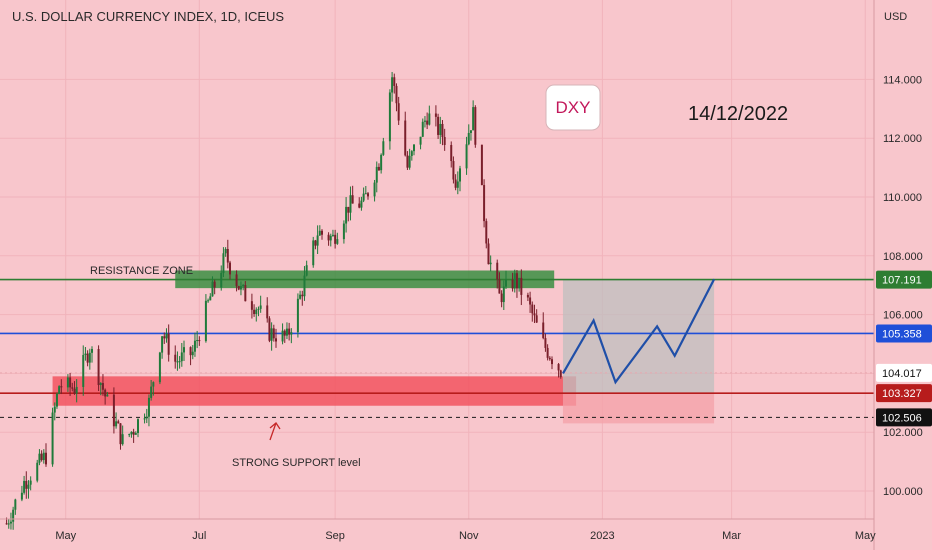 Image resolution: width=932 pixels, height=550 pixels. What do you see at coordinates (638, 408) in the screenshot?
I see `projection-box-stop` at bounding box center [638, 408].